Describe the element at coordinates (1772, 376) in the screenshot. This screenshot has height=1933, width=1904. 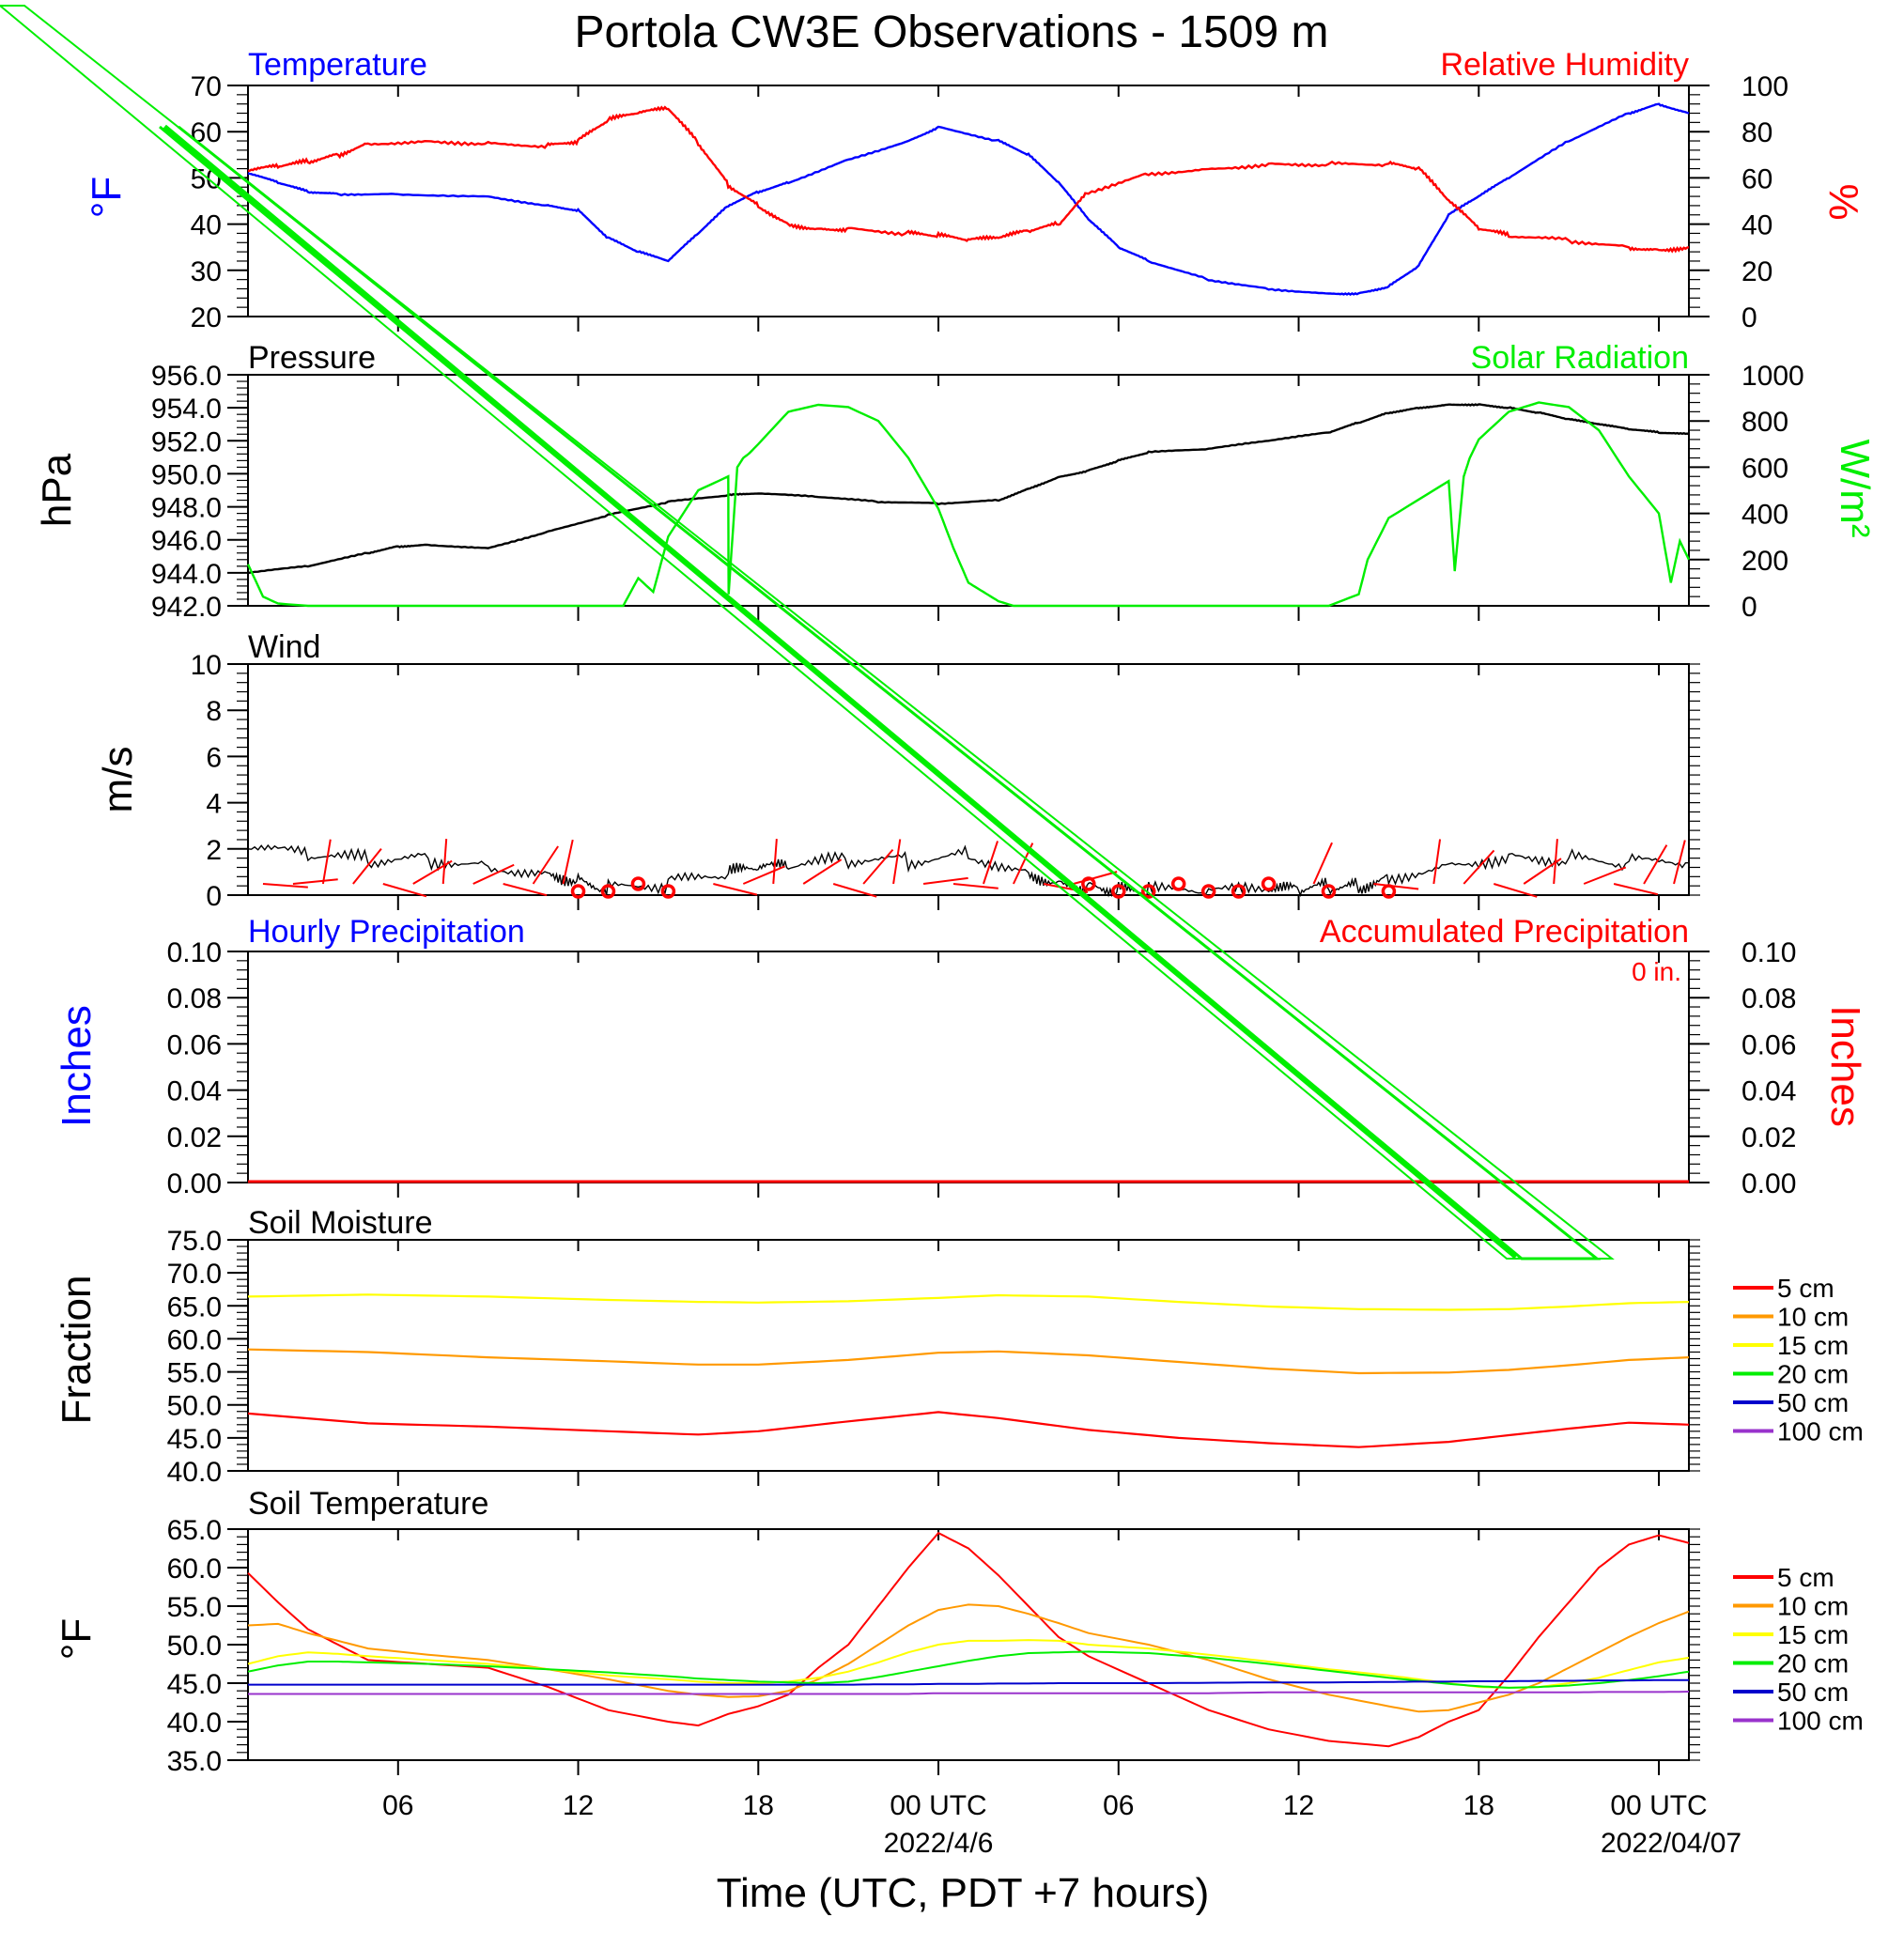
I see `solar-y2-tick-label: 1000` at that location.